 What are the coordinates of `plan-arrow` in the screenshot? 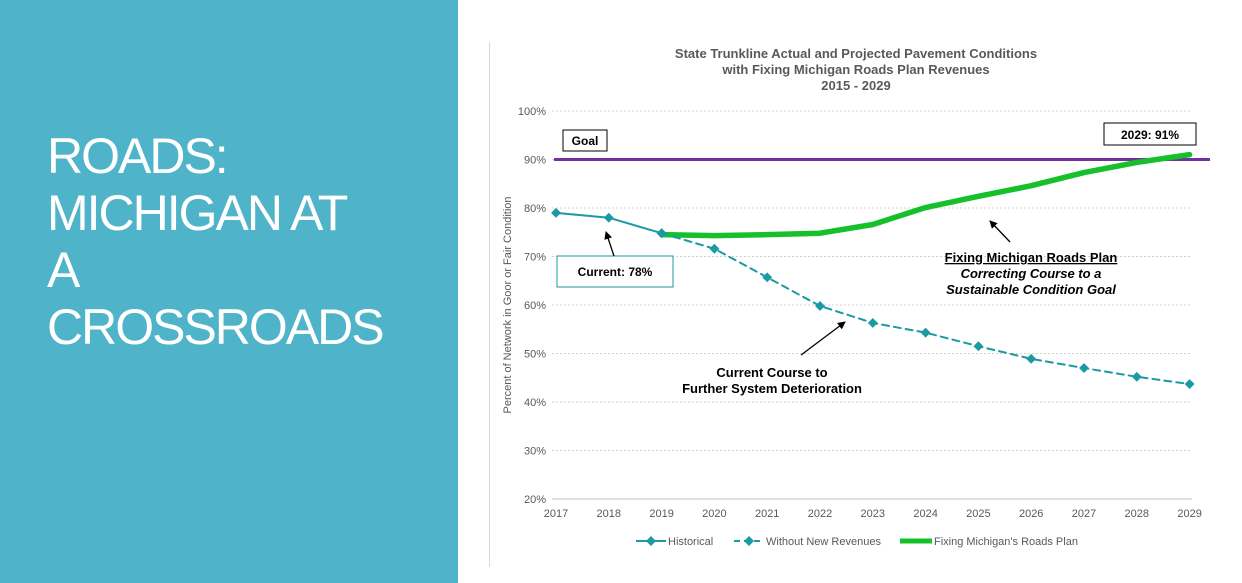 It's located at (1000, 231).